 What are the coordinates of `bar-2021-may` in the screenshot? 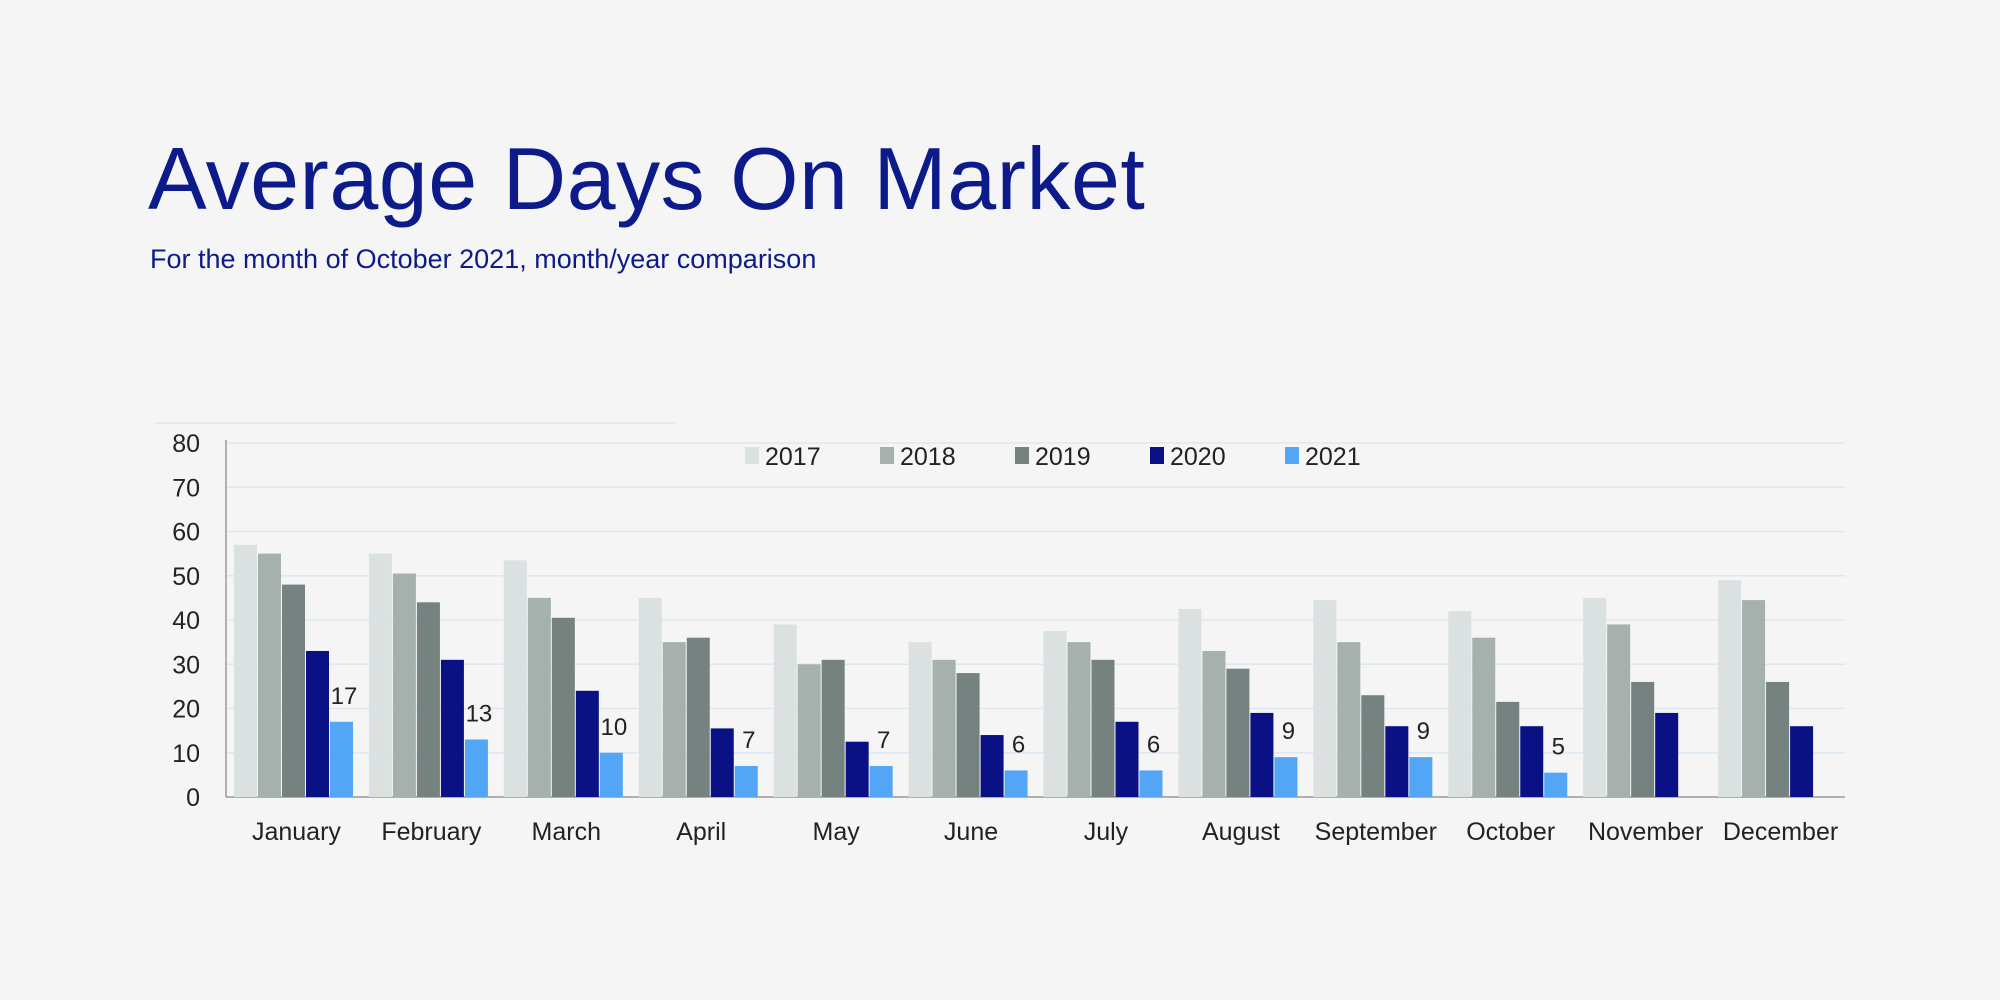 It's located at (881, 781).